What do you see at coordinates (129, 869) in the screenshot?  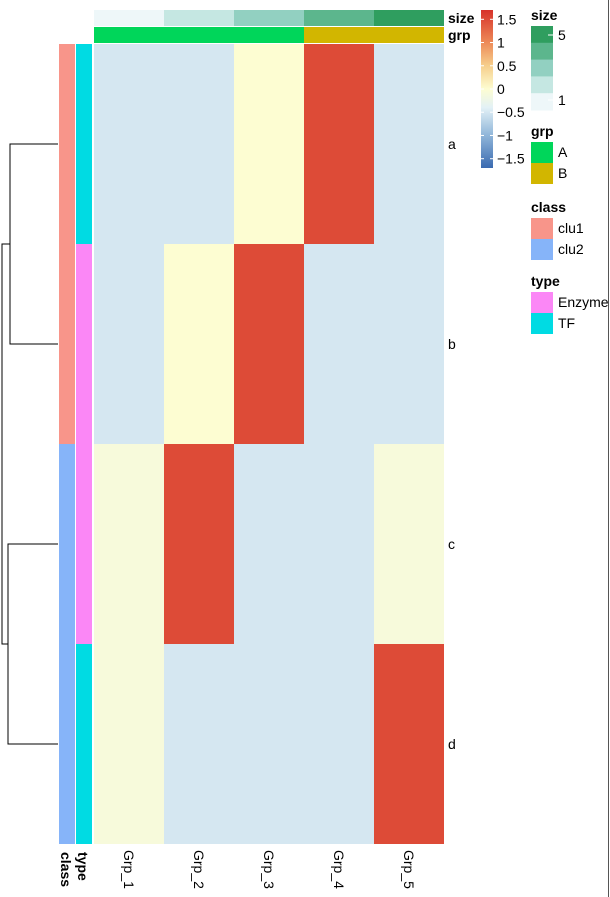 I see `column-label-Grp_1: Grp_1` at bounding box center [129, 869].